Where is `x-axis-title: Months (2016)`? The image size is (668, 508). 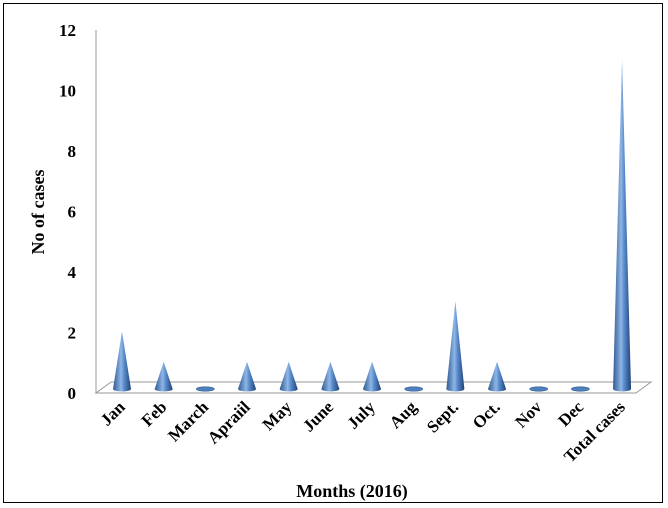
x-axis-title: Months (2016) is located at coordinates (352, 491).